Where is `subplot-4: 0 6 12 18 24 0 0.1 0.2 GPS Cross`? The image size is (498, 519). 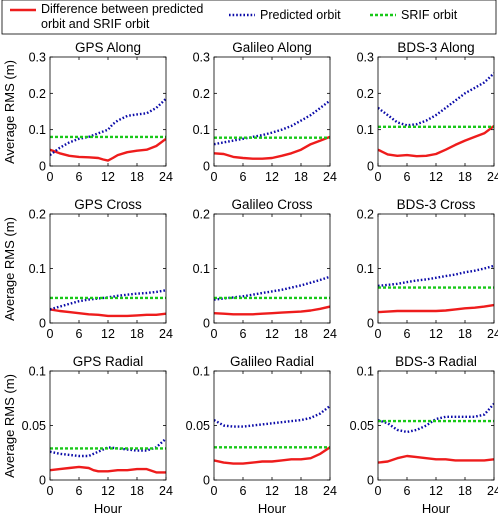 subplot-4: 0 6 12 18 24 0 0.1 0.2 GPS Cross is located at coordinates (101, 269).